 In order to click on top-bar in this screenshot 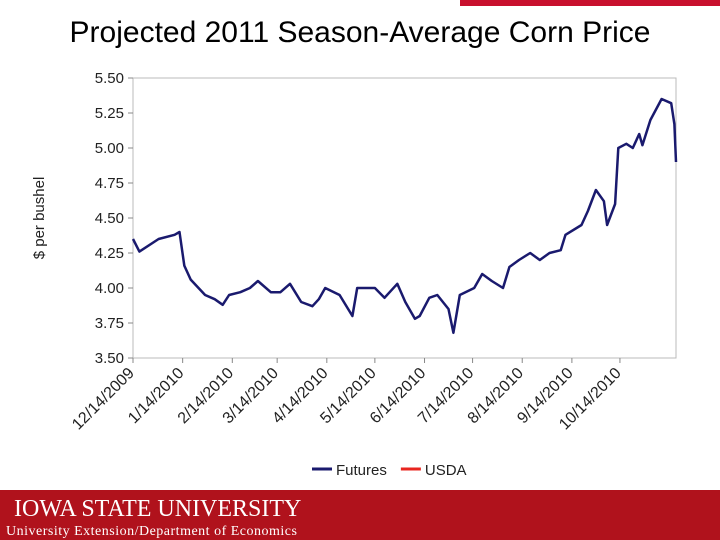, I will do `click(590, 3)`.